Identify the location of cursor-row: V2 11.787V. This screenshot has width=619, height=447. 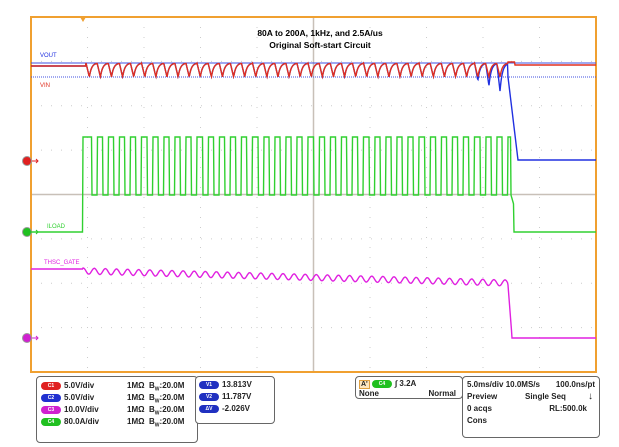
(235, 397).